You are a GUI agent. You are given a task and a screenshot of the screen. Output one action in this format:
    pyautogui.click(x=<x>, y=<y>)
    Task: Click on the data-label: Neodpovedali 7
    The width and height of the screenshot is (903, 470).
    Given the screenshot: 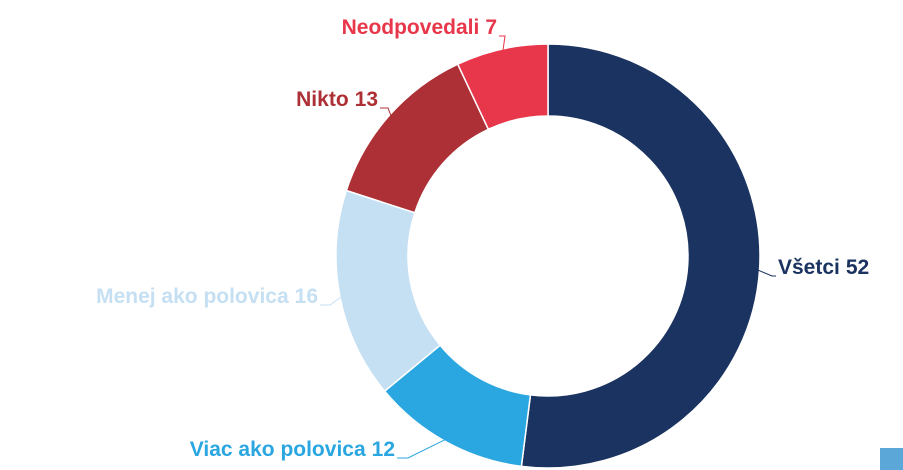 What is the action you would take?
    pyautogui.click(x=419, y=27)
    